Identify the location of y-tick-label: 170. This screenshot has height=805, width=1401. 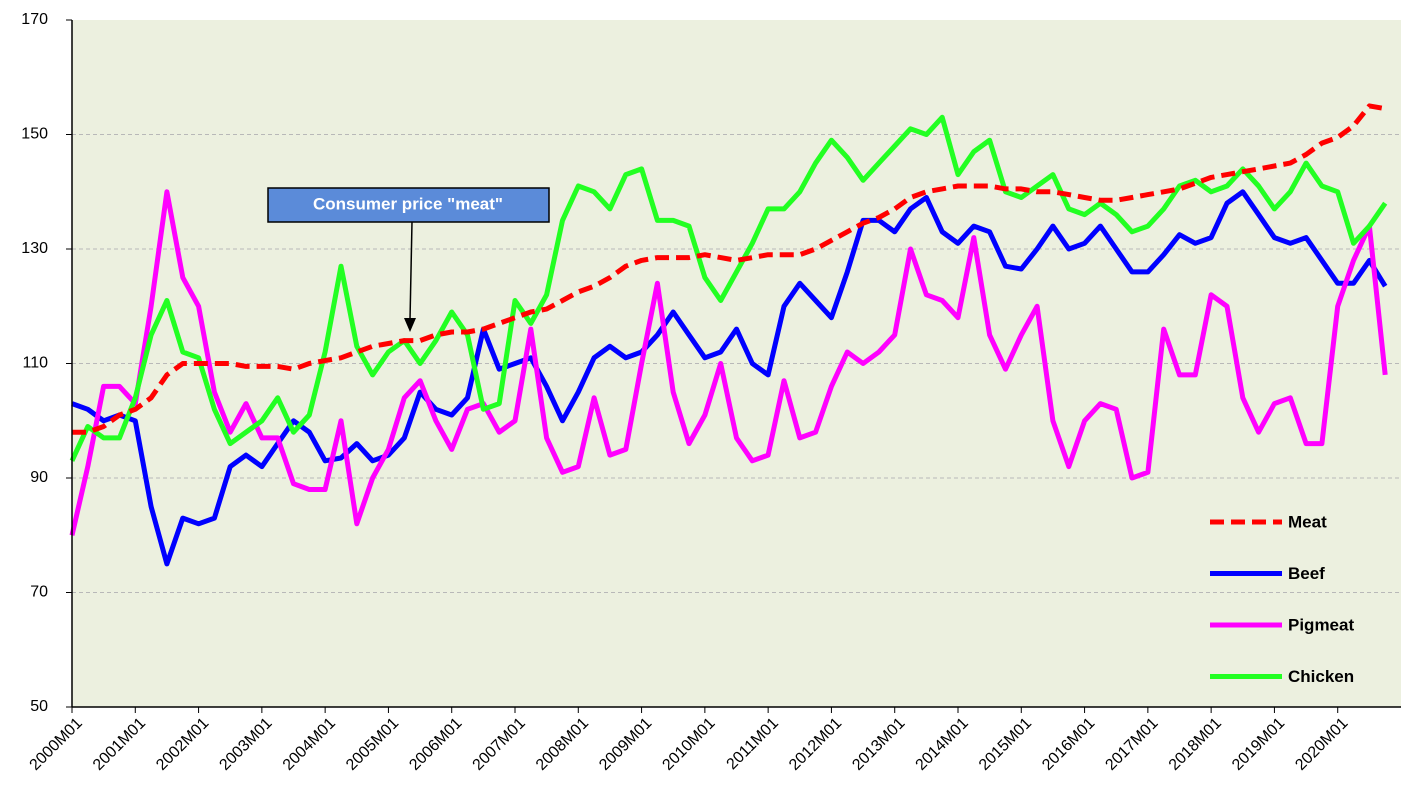
(34, 19).